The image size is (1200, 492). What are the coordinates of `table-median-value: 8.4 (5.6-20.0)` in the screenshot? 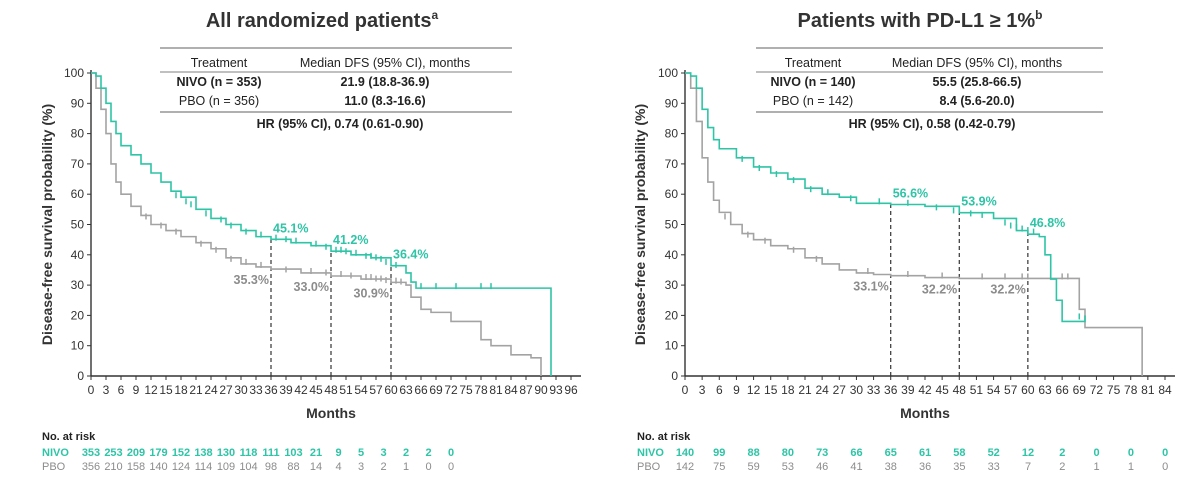 It's located at (976, 101).